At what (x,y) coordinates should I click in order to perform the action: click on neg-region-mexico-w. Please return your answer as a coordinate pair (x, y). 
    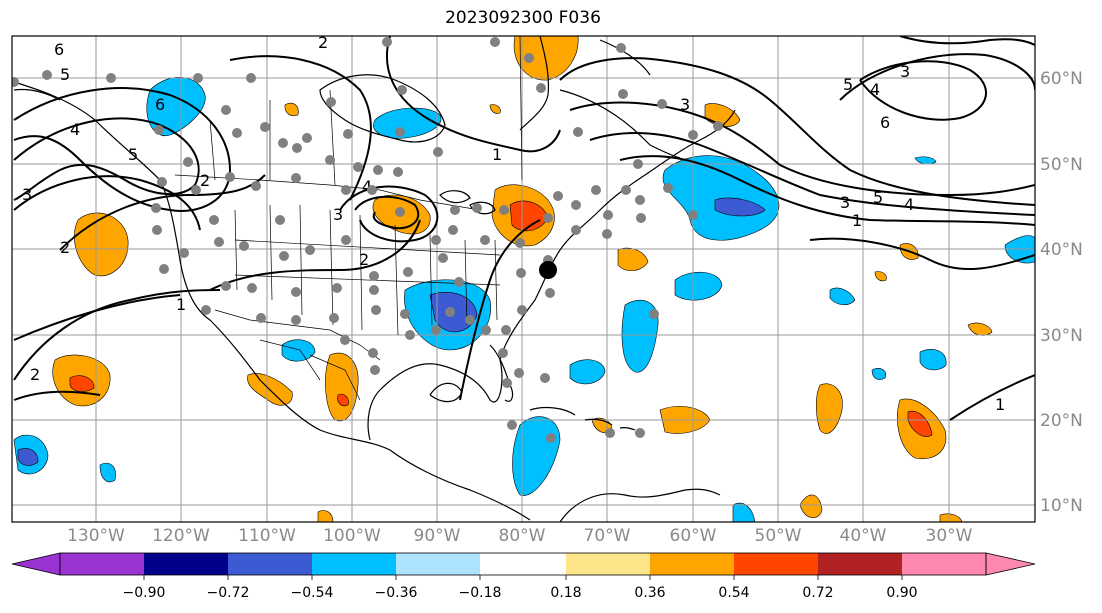
    Looking at the image, I should click on (298, 350).